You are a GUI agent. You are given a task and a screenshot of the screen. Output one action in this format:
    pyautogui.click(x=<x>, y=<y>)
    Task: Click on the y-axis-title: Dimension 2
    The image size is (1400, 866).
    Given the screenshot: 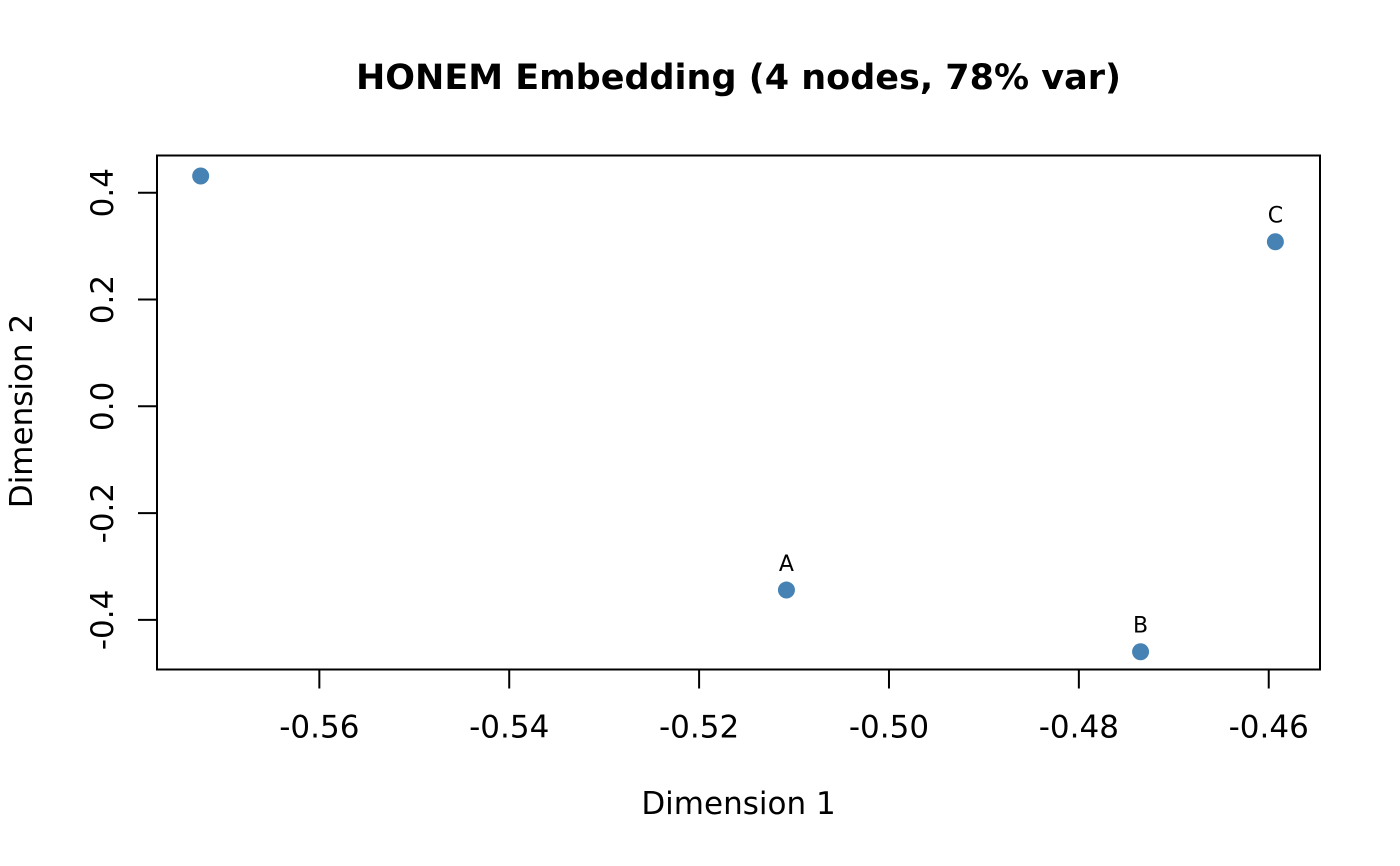 What is the action you would take?
    pyautogui.click(x=22, y=411)
    